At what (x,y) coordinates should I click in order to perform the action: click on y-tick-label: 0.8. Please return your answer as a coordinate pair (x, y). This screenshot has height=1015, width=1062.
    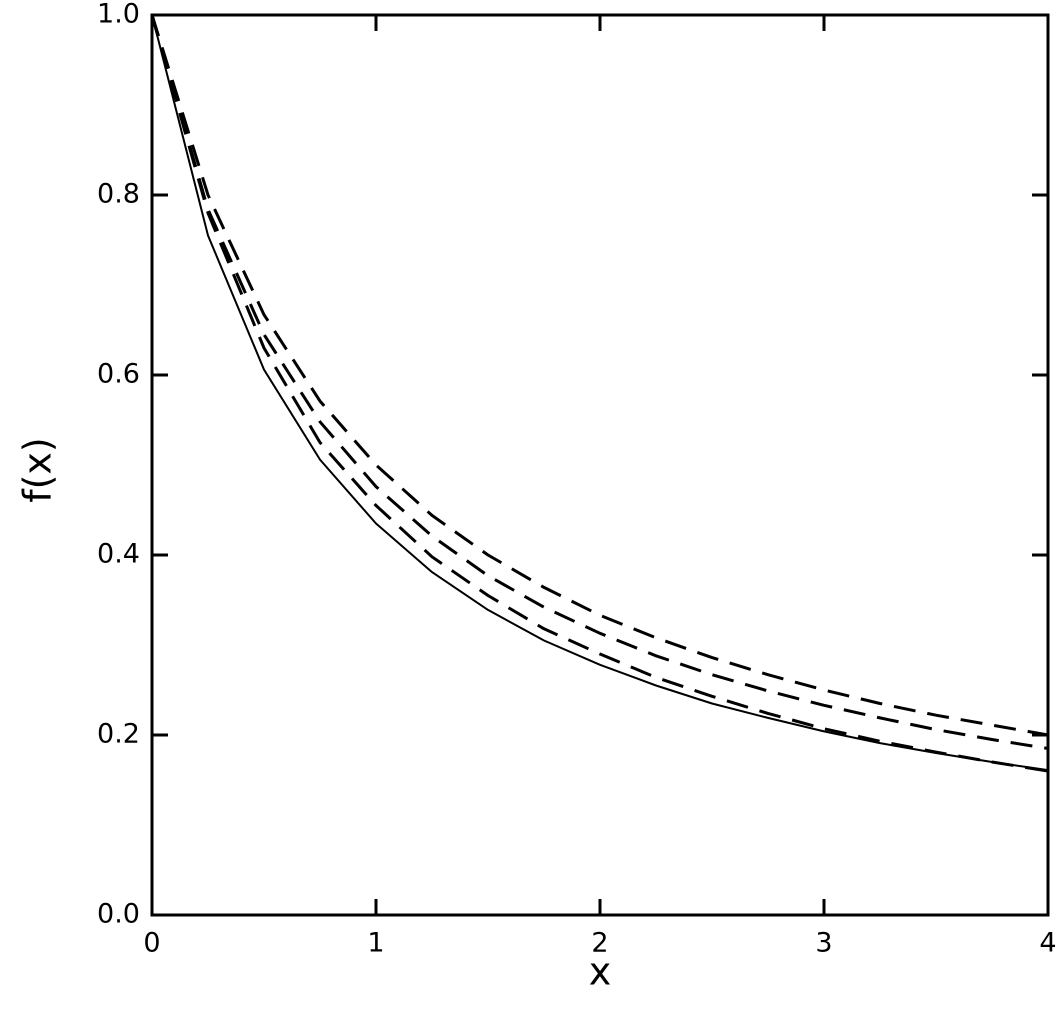
    Looking at the image, I should click on (118, 194).